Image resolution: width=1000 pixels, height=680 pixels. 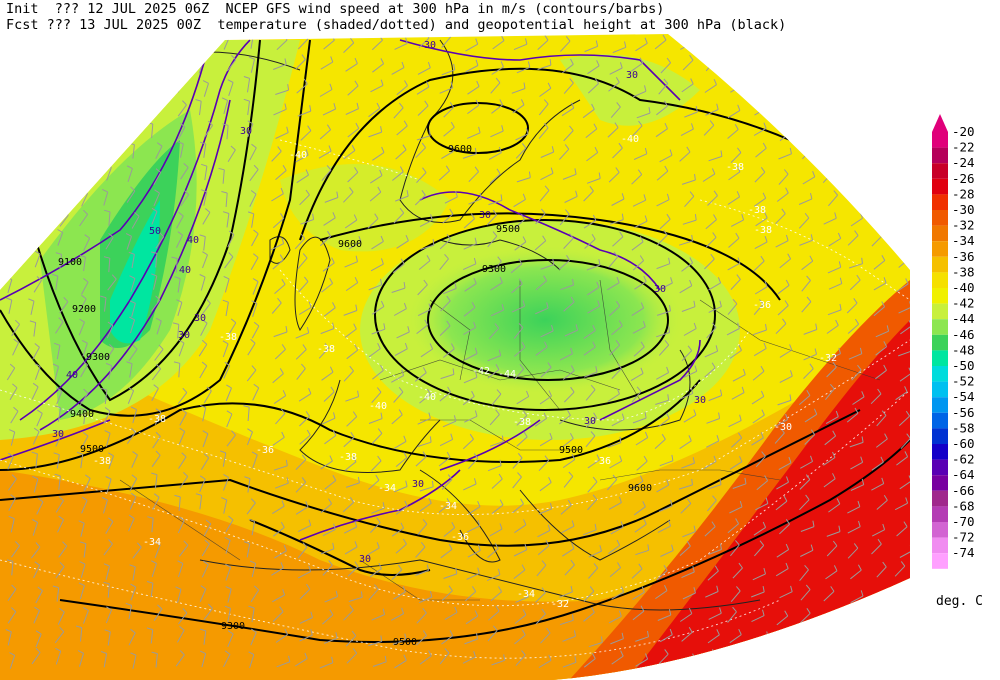 What do you see at coordinates (522, 422) in the screenshot?
I see `temperature-label: -38` at bounding box center [522, 422].